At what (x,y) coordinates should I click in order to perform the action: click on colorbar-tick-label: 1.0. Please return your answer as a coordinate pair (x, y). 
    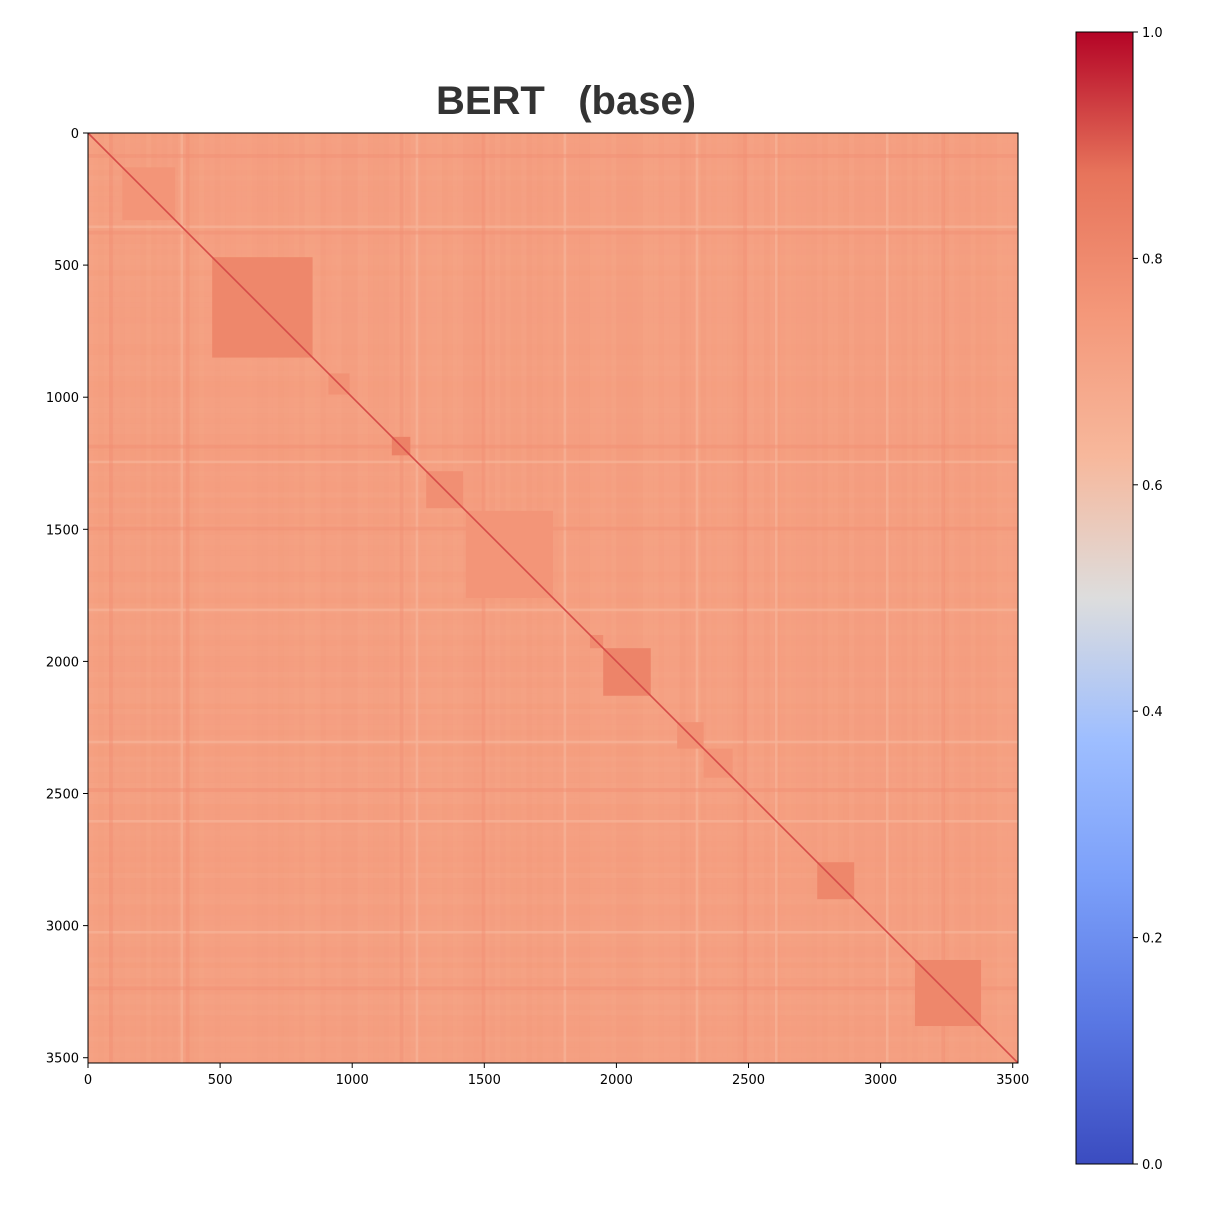
    Looking at the image, I should click on (1152, 33).